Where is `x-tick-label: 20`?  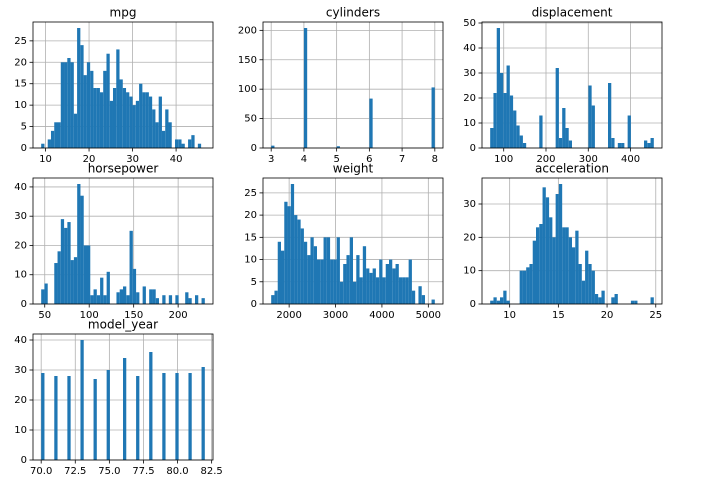
x-tick-label: 20 is located at coordinates (89, 159).